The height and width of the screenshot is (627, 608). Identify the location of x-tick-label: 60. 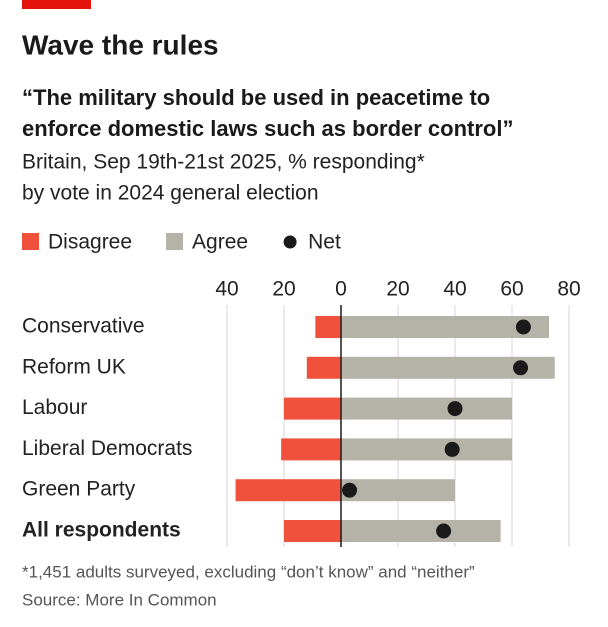
(511, 289).